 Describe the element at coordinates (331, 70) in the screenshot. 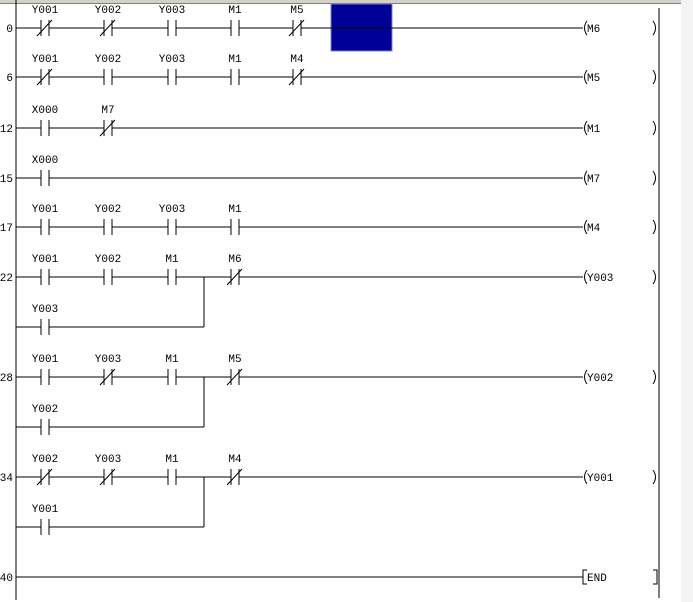

I see `rung-6: 6 Y001 Y002 Y003 M1 M4 M5` at that location.